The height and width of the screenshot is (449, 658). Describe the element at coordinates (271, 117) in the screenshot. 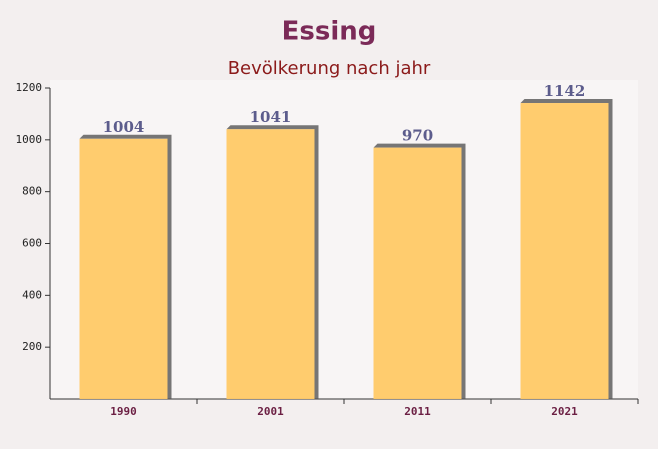

I see `value-label: 1041` at that location.